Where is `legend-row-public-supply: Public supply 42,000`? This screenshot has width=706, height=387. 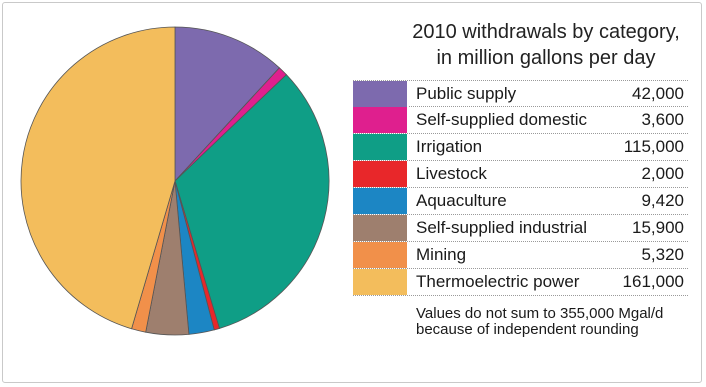 legend-row-public-supply: Public supply 42,000 is located at coordinates (520, 93).